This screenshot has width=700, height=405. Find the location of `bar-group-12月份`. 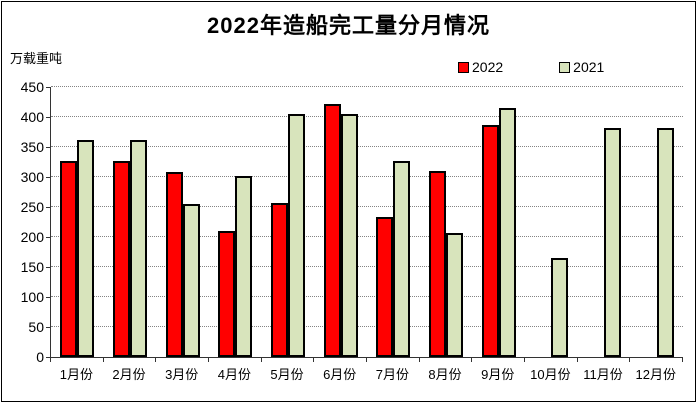

bar-group-12月份 is located at coordinates (656, 222).